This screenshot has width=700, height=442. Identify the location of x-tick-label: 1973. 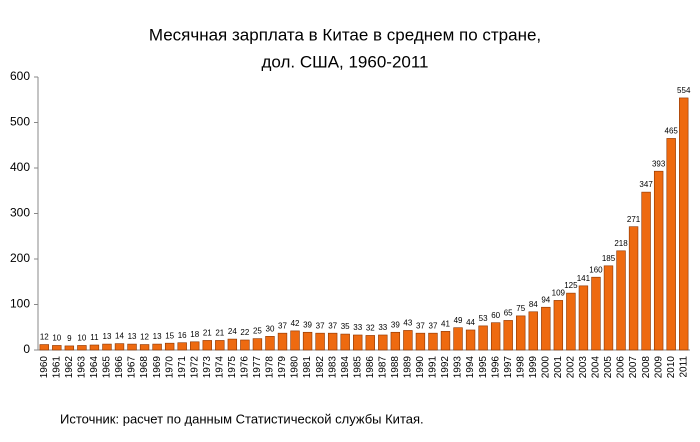
(207, 367).